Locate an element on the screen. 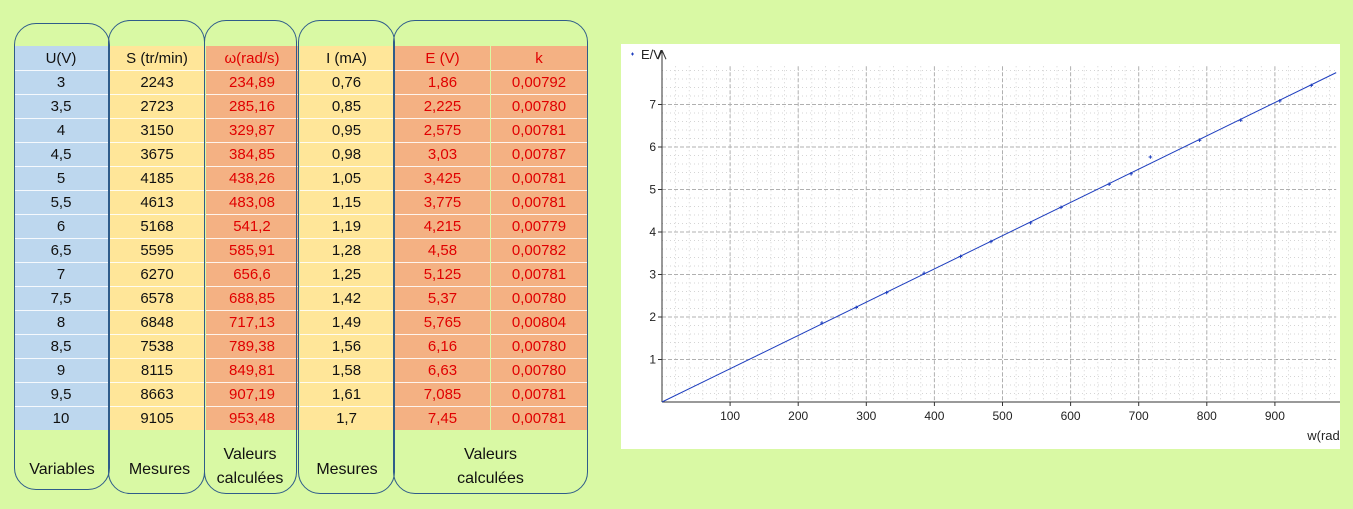 The image size is (1353, 509). cell-s: 5168 is located at coordinates (157, 226).